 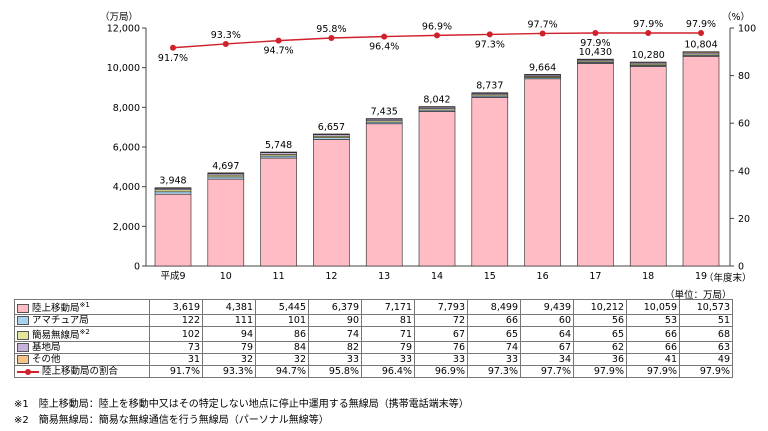 What do you see at coordinates (56, 336) in the screenshot?
I see `row-label-text: 簡易無線局` at bounding box center [56, 336].